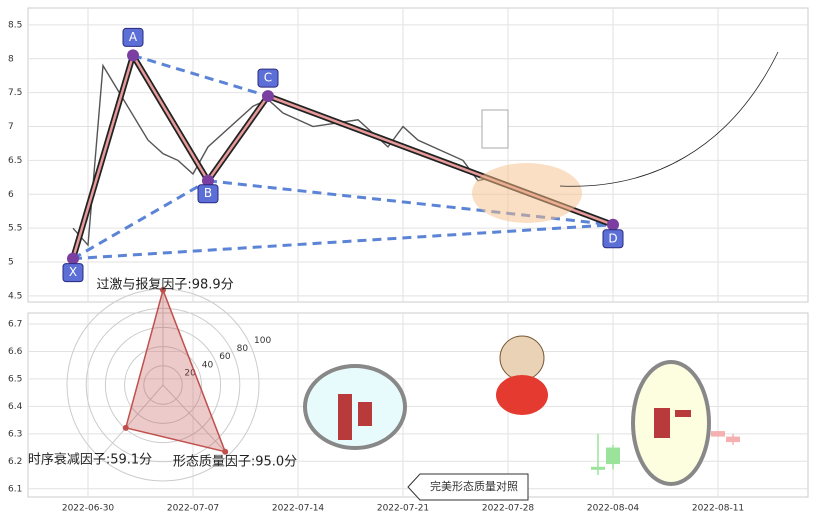 The width and height of the screenshot is (816, 520). Describe the element at coordinates (474, 486) in the screenshot. I see `button-label: 完美形态质量对照` at that location.